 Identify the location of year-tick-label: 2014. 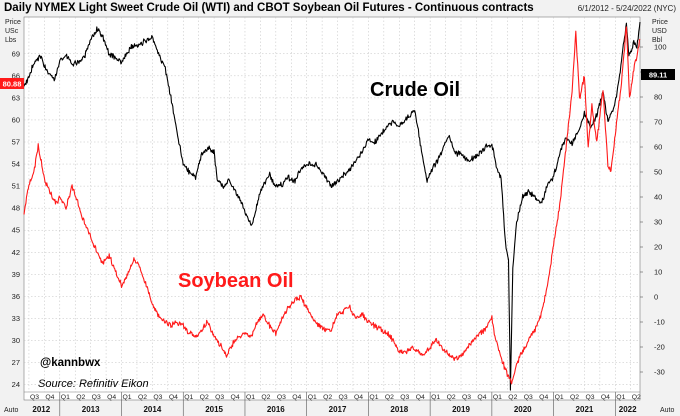
(152, 409).